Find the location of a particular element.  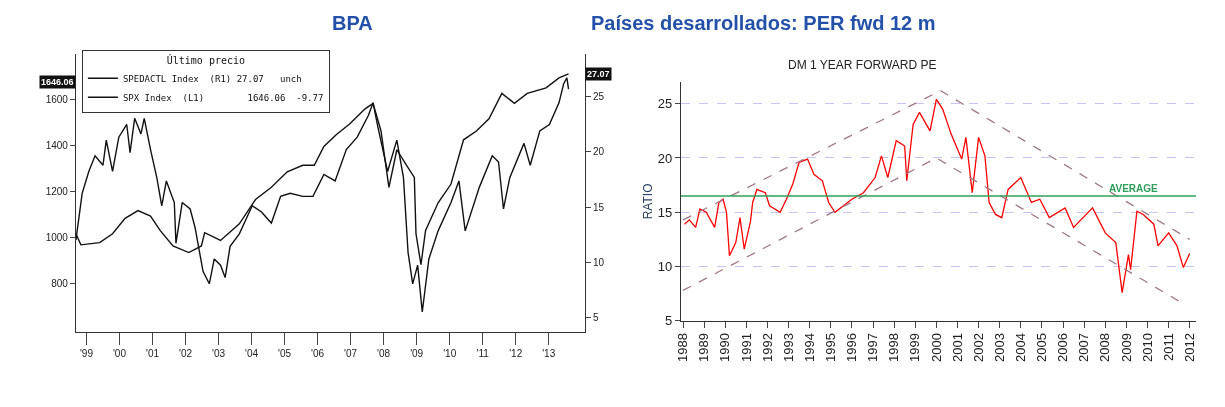

y2-tick-label: 15 is located at coordinates (599, 207).